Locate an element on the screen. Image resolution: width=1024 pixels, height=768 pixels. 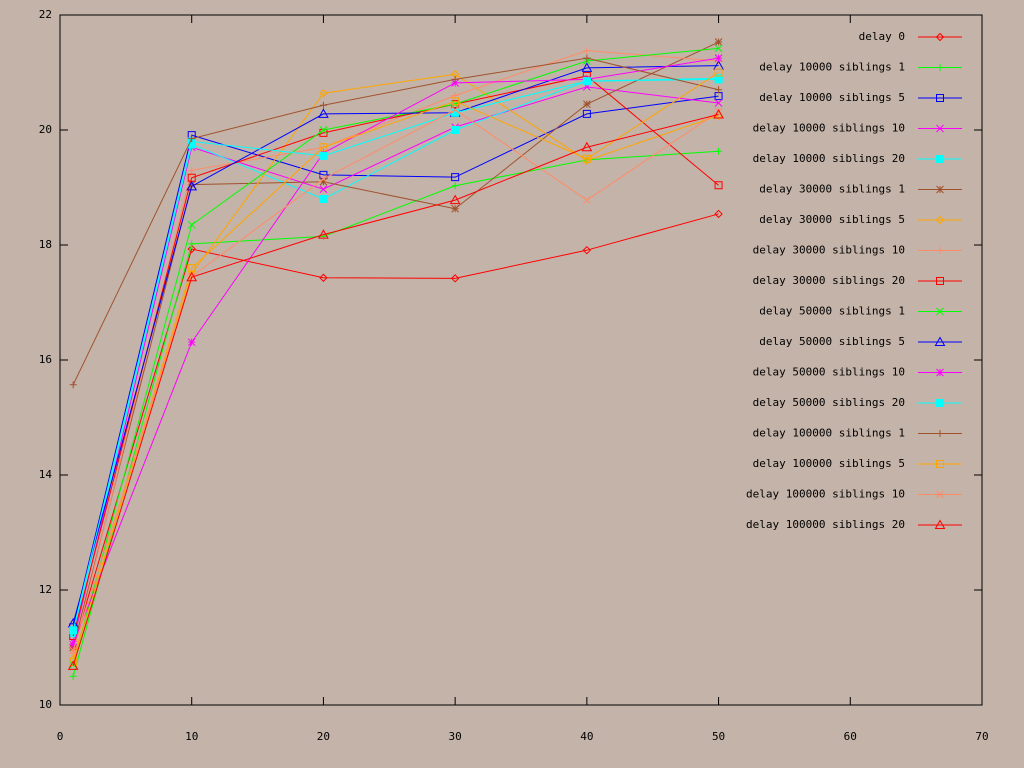
y-tick-label: 22 is located at coordinates (45, 14).